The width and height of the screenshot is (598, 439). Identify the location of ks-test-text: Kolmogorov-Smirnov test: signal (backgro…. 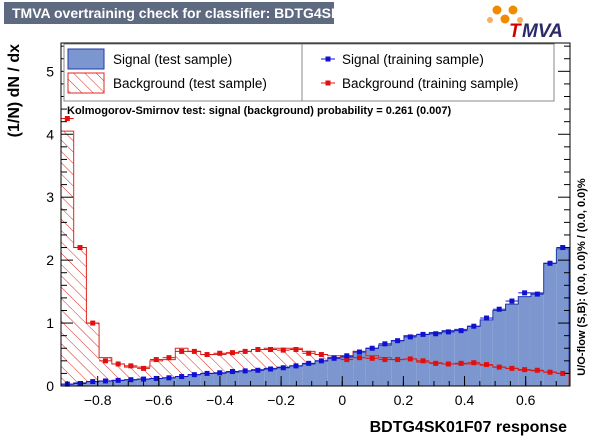
(259, 111).